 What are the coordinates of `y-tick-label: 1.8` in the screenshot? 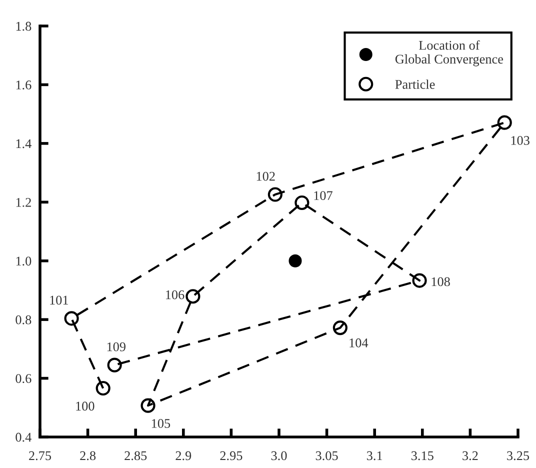 It's located at (24, 26).